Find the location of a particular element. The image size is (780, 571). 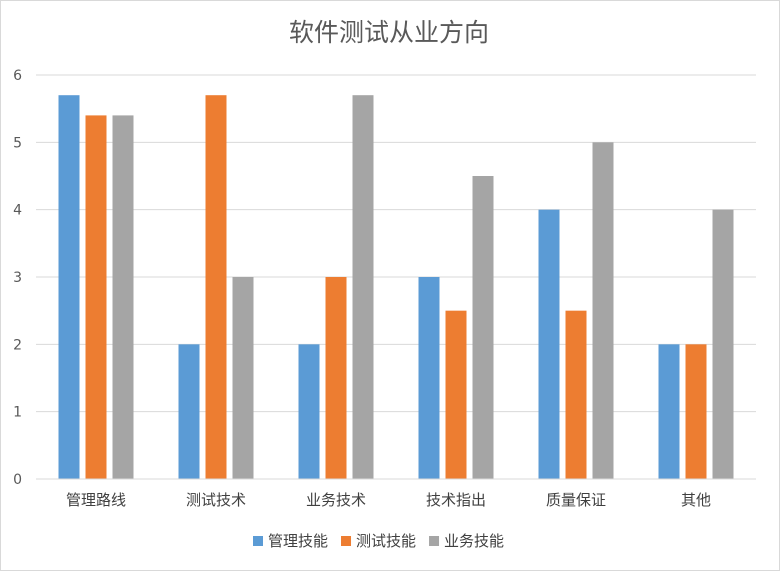

y-tick-label: 6 is located at coordinates (17, 76).